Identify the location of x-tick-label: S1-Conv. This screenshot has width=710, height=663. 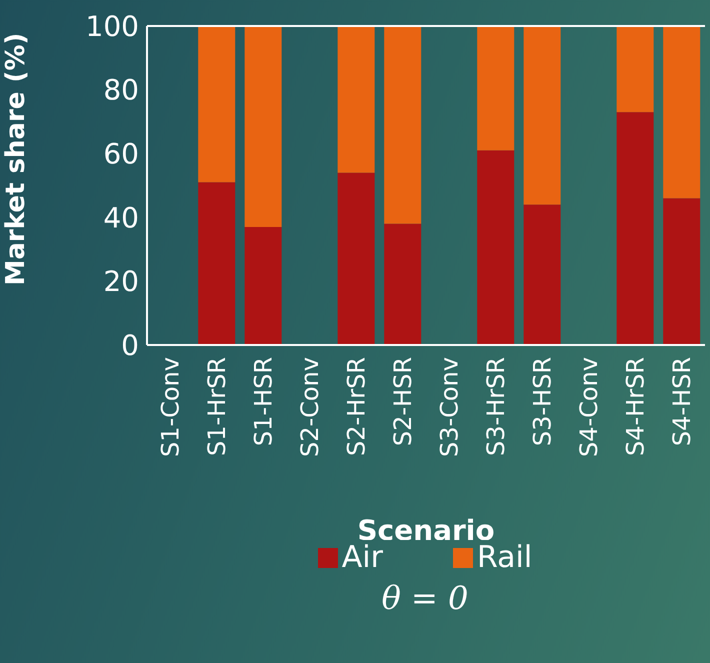
(170, 407).